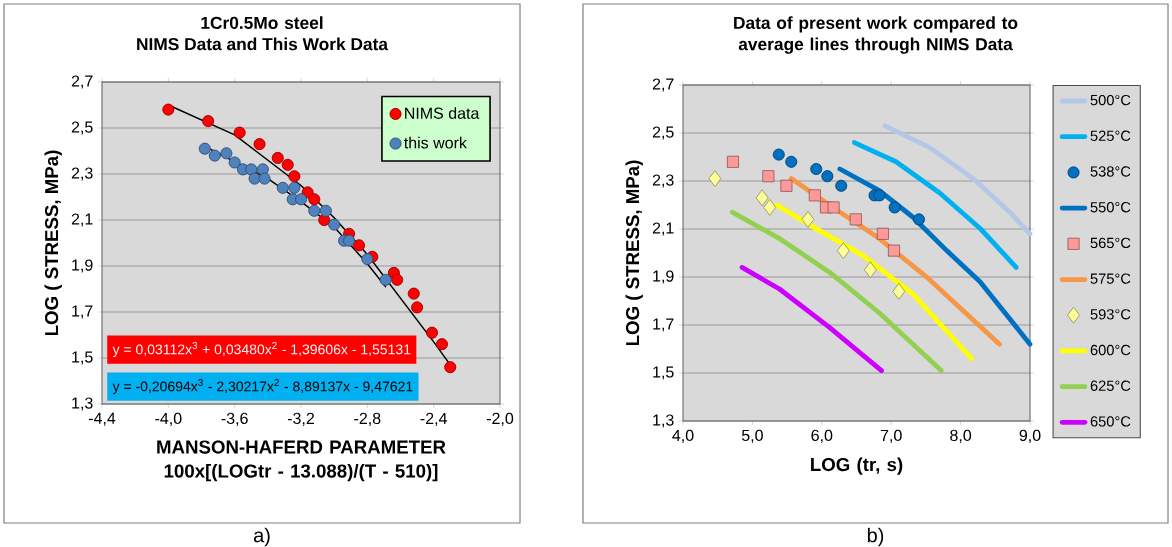 This screenshot has height=547, width=1172. What do you see at coordinates (261, 350) in the screenshot?
I see `annotation: y = 0,03112x$^{3}$ + 0,03480x$^{2}$ - 1,39606x - 1,55131` at bounding box center [261, 350].